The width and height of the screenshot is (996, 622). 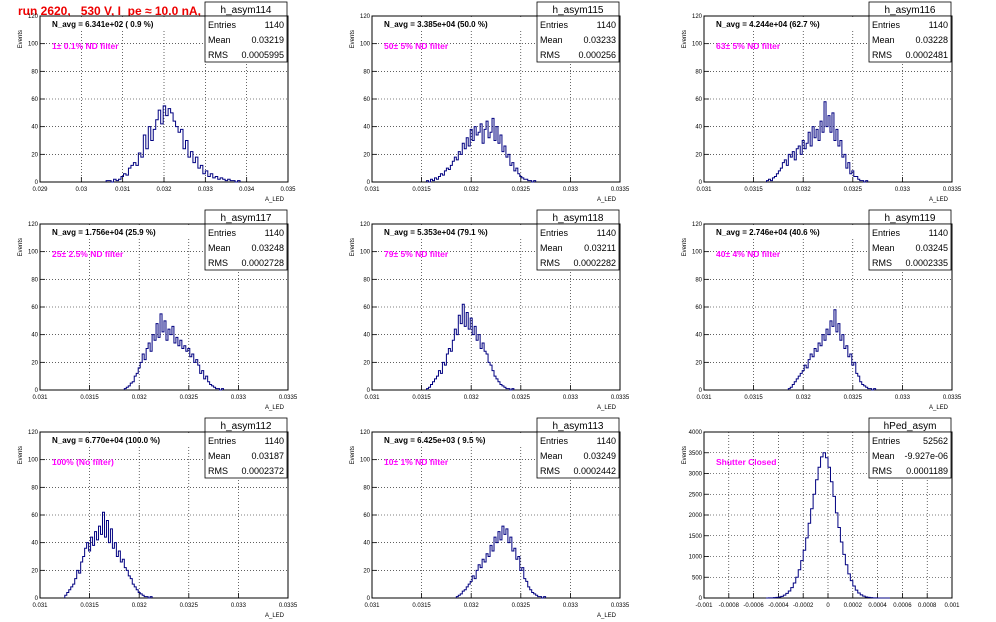 What do you see at coordinates (594, 471) in the screenshot?
I see `stats-value: 0.0002442` at bounding box center [594, 471].